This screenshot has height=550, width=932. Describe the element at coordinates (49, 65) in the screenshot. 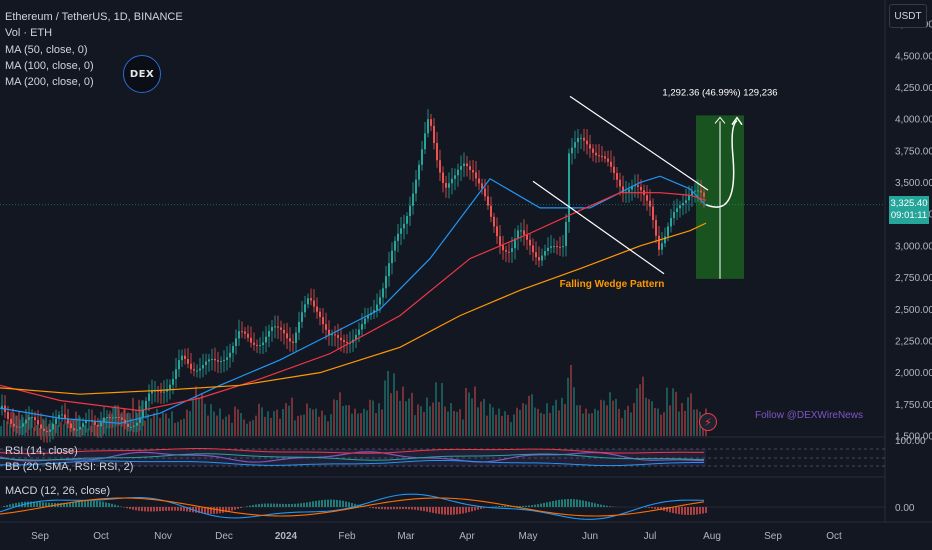

I see `ma100-legend: MA (100, close, 0)` at that location.